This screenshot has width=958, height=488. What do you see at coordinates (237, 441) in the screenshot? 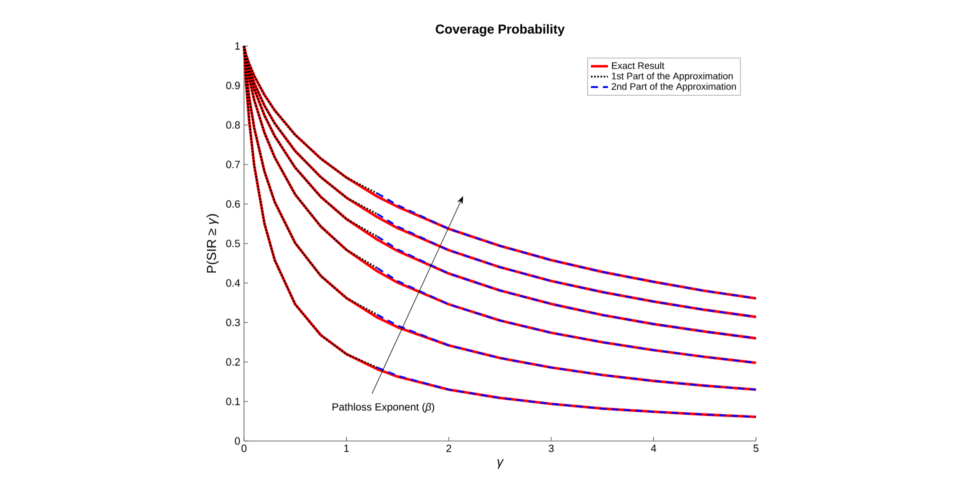
I see `y-tick-label: 0` at bounding box center [237, 441].